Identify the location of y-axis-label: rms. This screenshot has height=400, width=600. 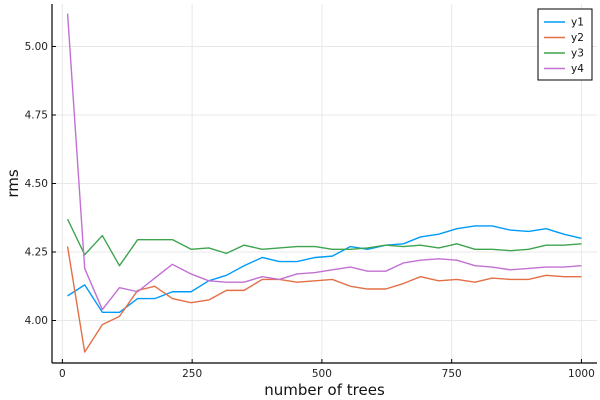
(13, 183).